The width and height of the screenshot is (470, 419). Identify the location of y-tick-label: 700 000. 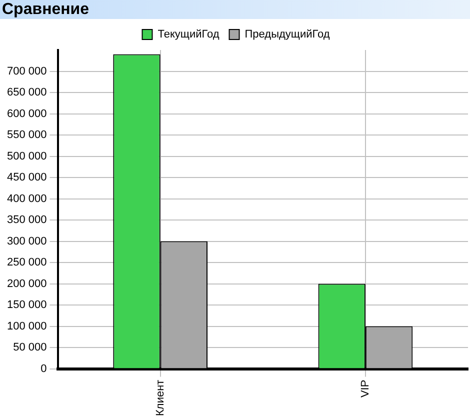
(26, 71).